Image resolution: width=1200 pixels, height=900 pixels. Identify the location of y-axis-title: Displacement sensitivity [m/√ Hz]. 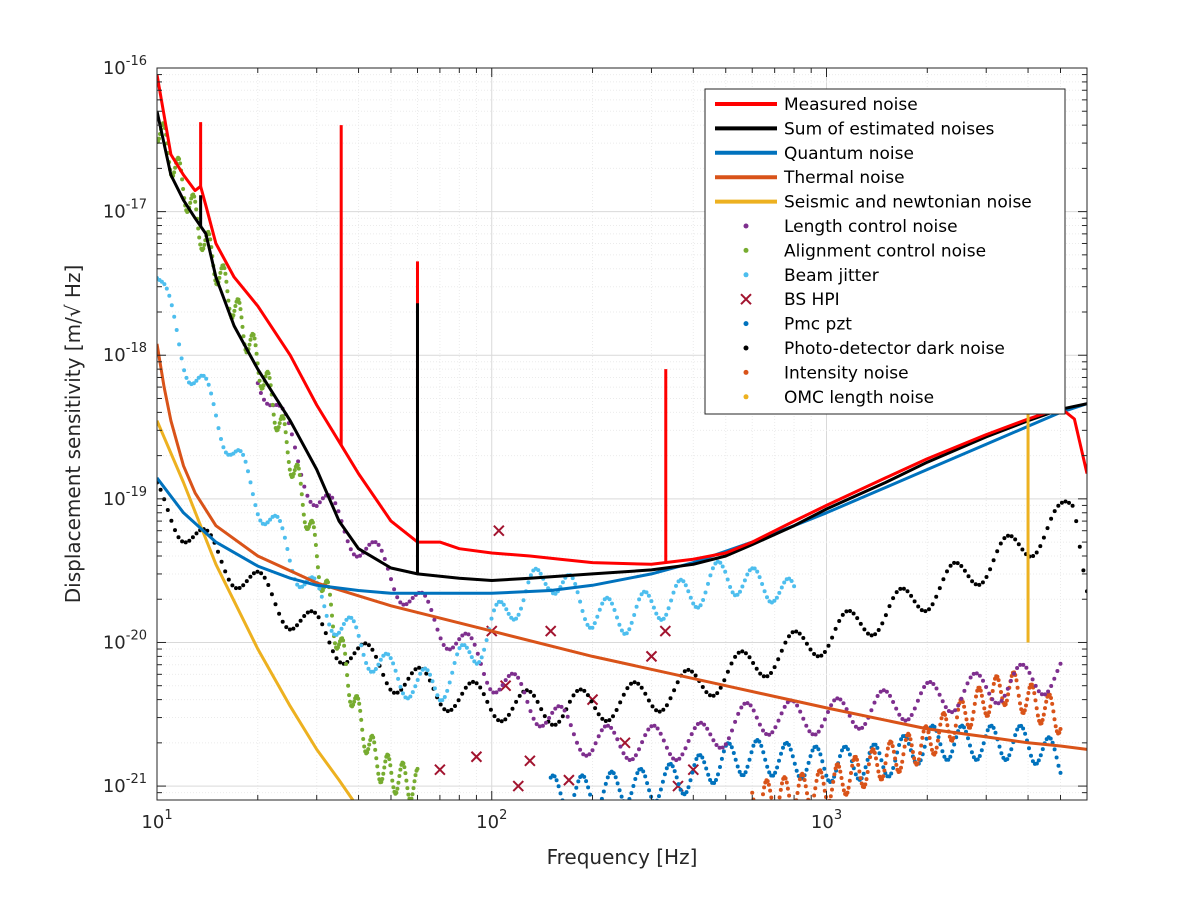
(73, 434).